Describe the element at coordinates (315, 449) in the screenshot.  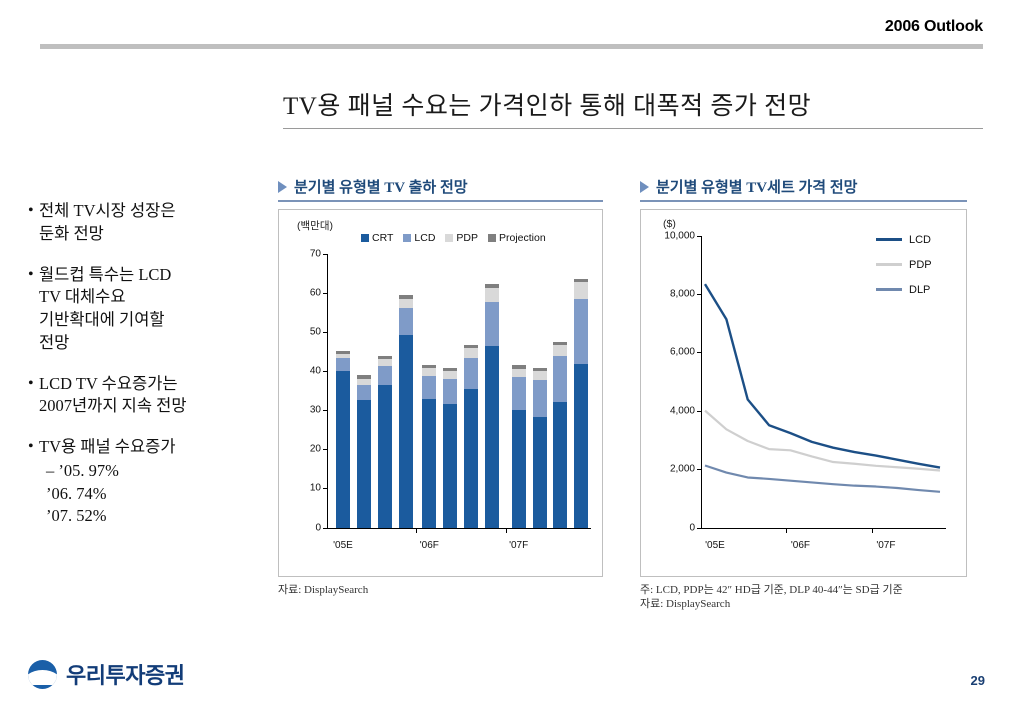
I see `y-axis-tick-label: 20` at that location.